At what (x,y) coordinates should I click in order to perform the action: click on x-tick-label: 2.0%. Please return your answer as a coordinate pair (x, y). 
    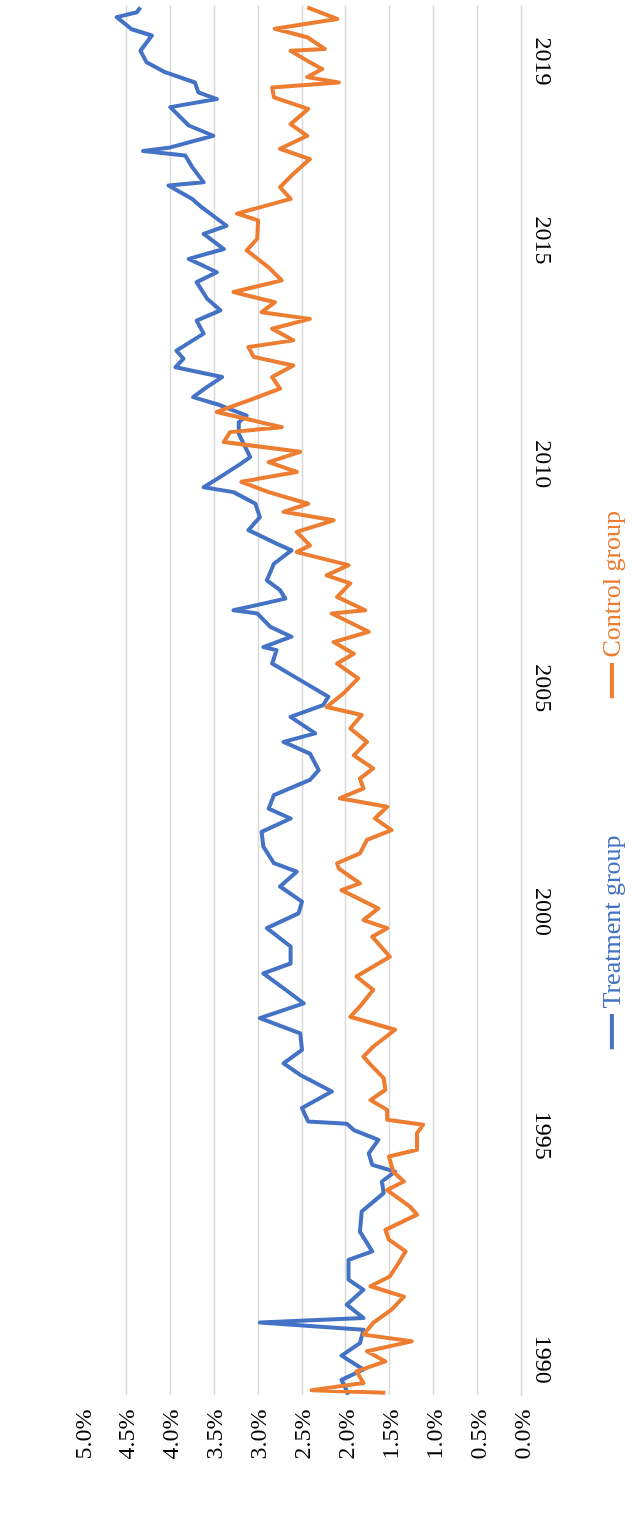
    Looking at the image, I should click on (345, 1434).